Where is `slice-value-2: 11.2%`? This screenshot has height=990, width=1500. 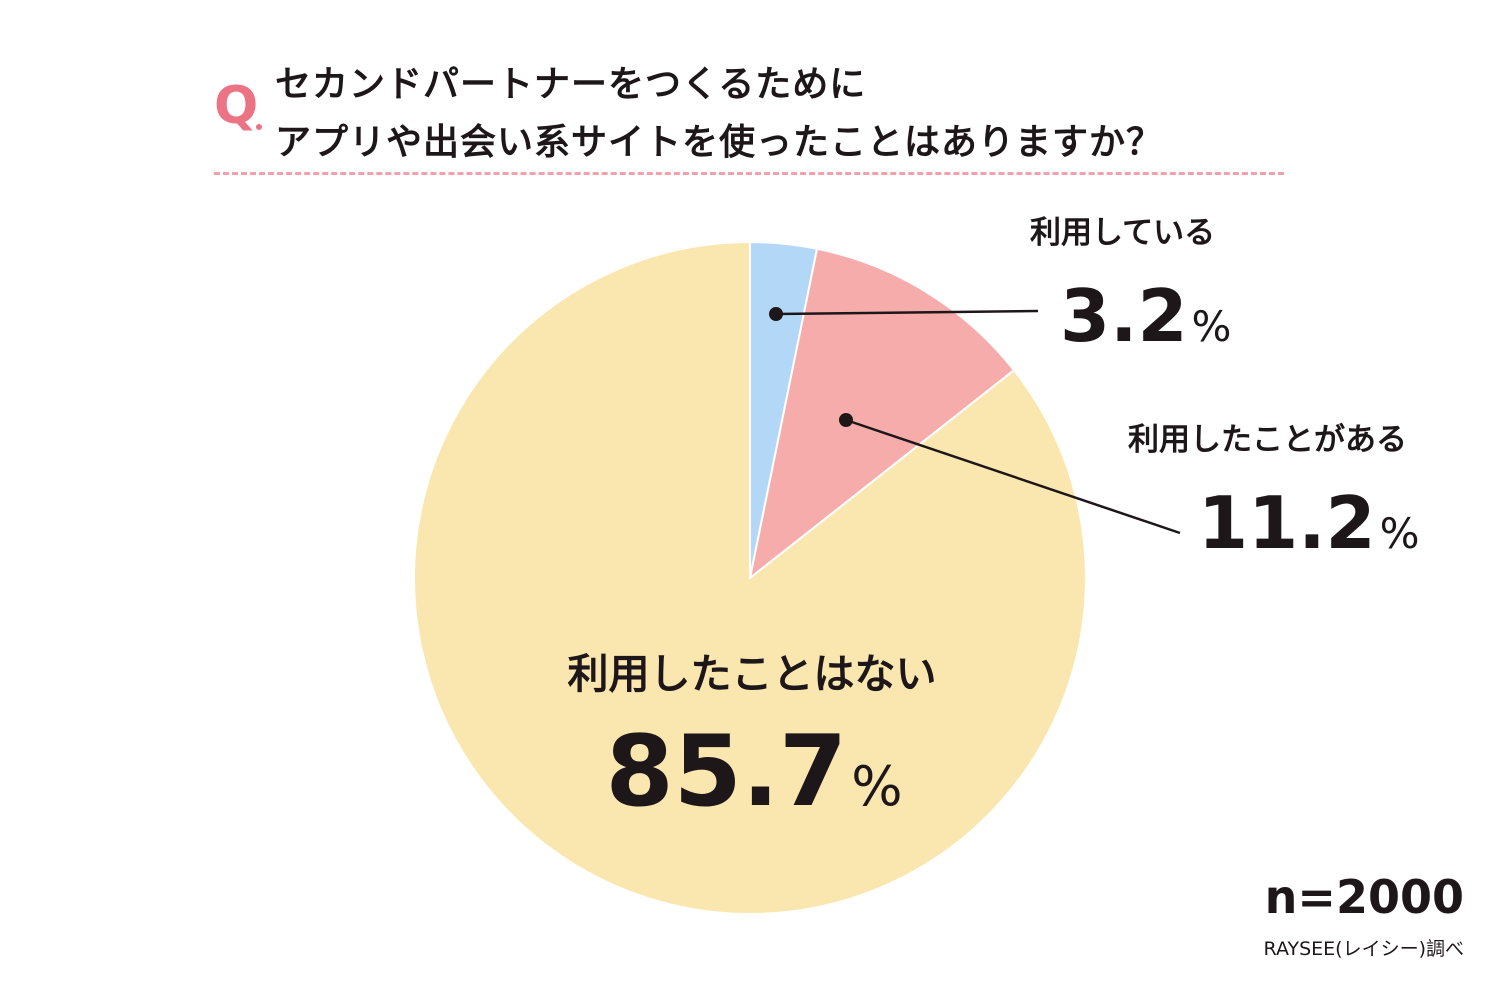 slice-value-2: 11.2% is located at coordinates (1309, 523).